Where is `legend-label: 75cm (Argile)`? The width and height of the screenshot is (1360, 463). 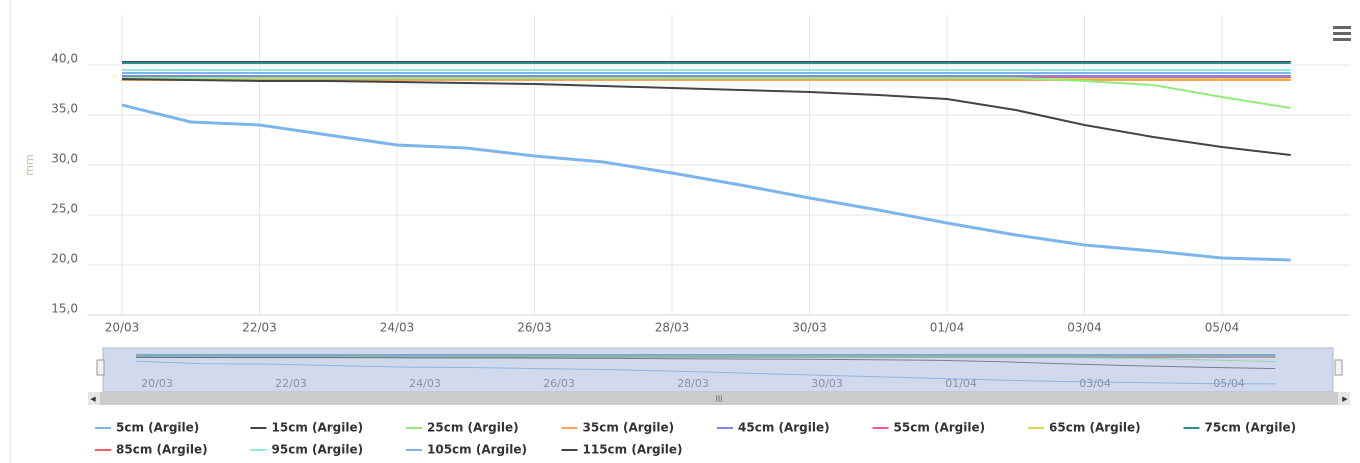 legend-label: 75cm (Argile) is located at coordinates (1251, 428).